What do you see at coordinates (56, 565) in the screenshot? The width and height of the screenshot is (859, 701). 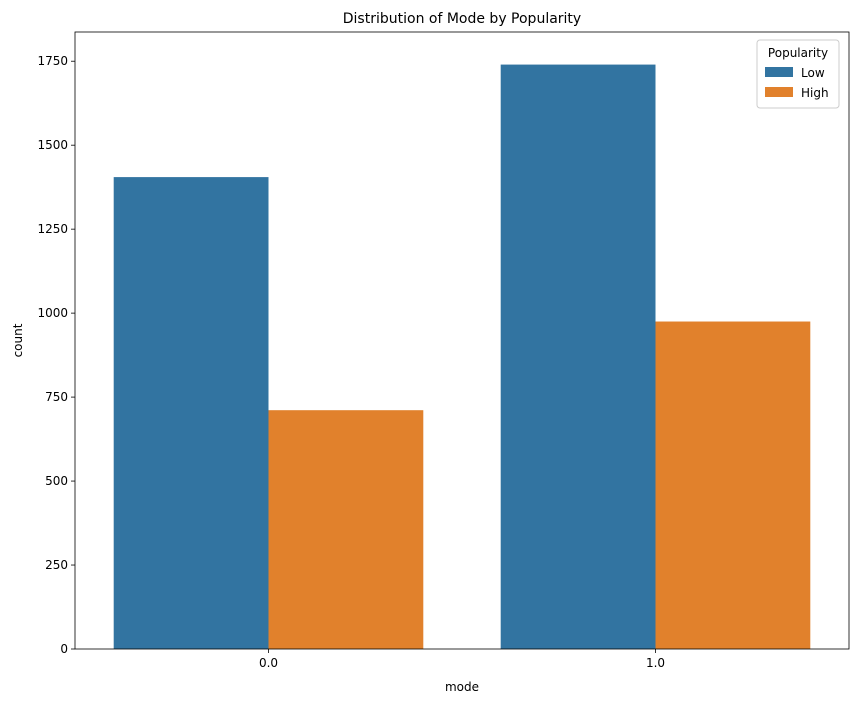 I see `y-tick-label: 250` at bounding box center [56, 565].